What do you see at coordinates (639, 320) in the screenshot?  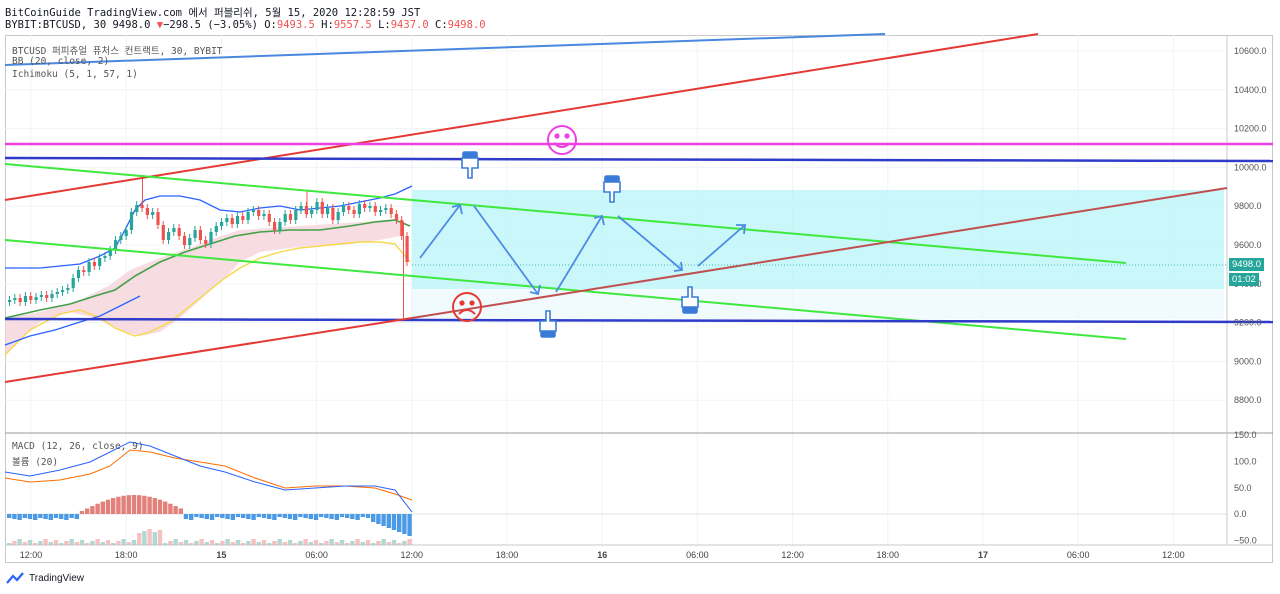 I see `support-blue-line` at bounding box center [639, 320].